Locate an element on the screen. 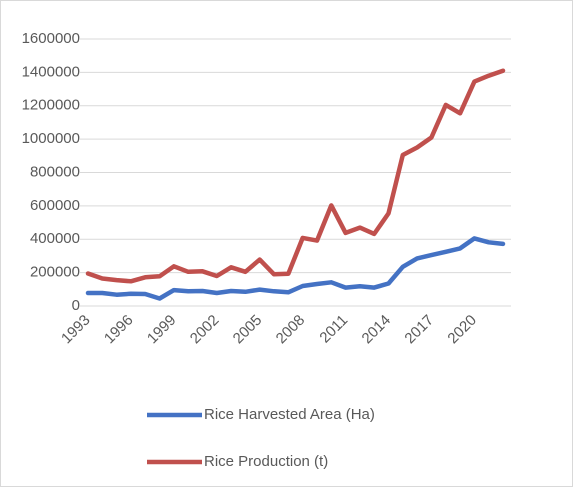 This screenshot has width=574, height=488. legend-label: Rice Production (t) is located at coordinates (266, 461).